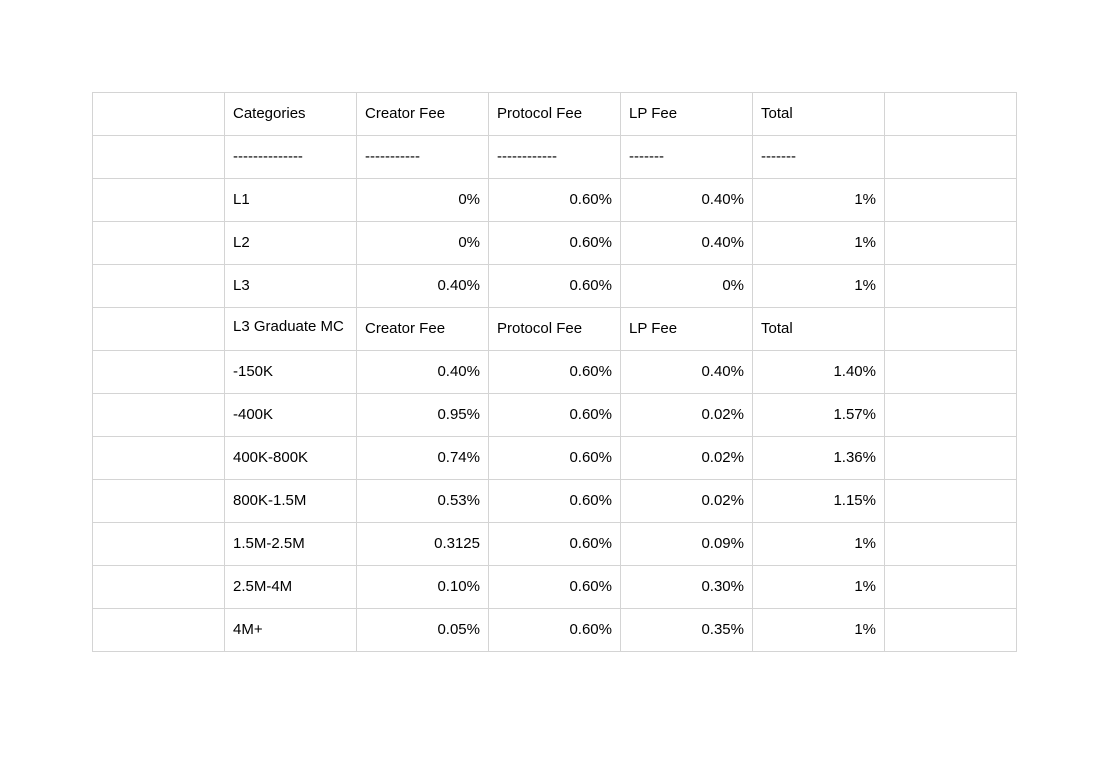 The height and width of the screenshot is (757, 1109). I want to click on creator-fee-cell: 0.3125, so click(422, 544).